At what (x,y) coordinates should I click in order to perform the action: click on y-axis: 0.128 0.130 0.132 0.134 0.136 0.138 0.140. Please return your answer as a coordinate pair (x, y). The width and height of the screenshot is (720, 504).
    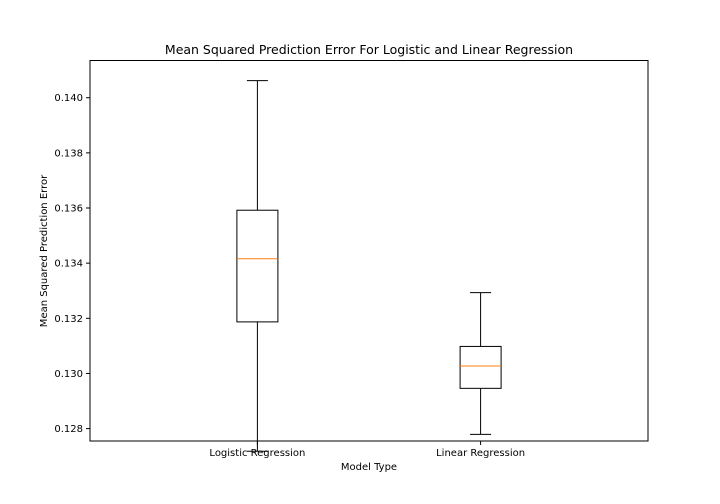
    Looking at the image, I should click on (72, 264).